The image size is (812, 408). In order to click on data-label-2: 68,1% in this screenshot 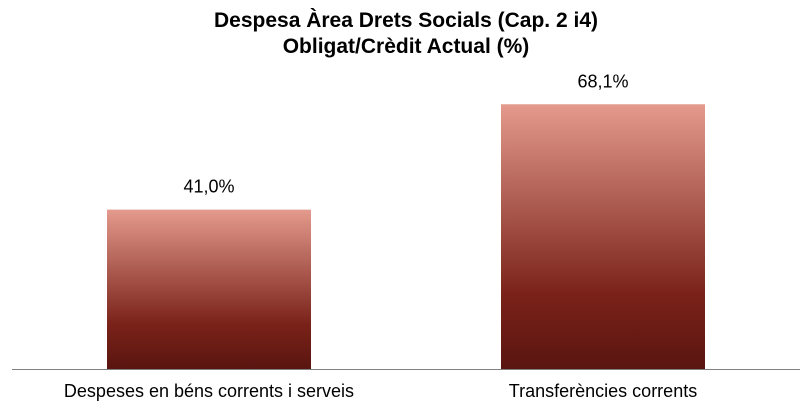, I will do `click(602, 81)`.